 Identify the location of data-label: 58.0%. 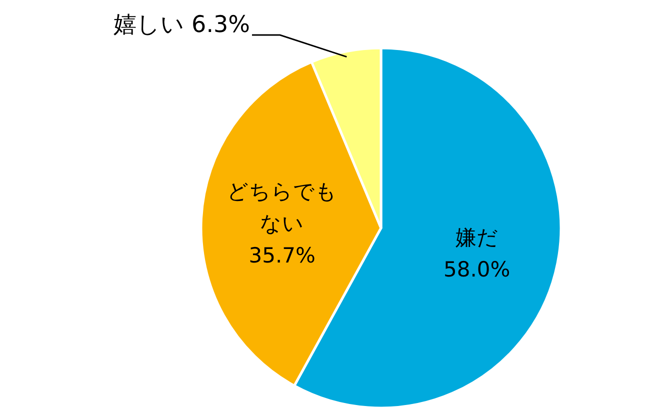
(477, 270).